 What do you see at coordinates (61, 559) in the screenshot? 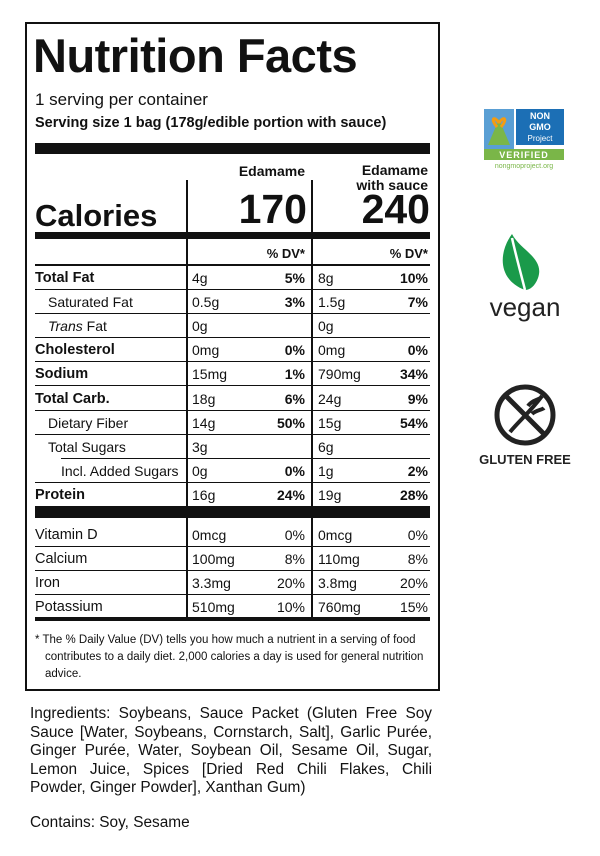
I see `vitamin-name: Calcium` at bounding box center [61, 559].